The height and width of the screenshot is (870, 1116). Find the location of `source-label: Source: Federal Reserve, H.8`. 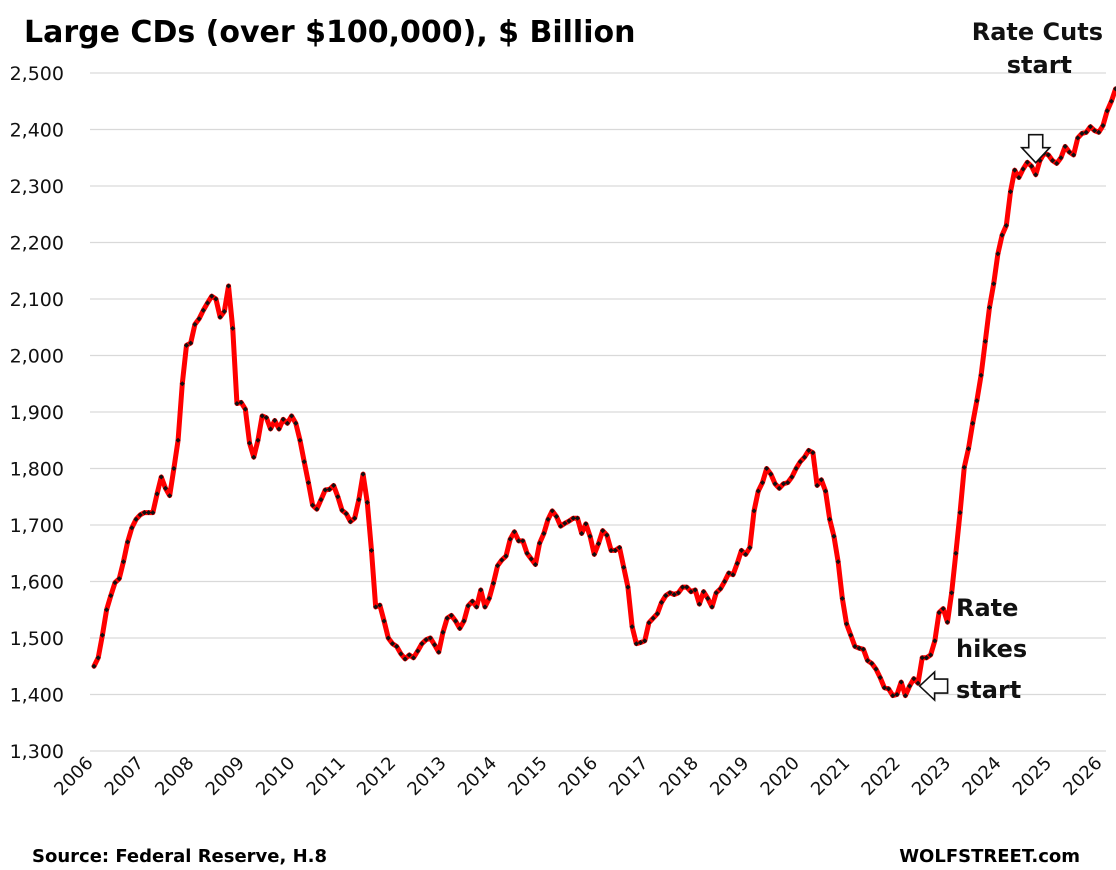

source-label: Source: Federal Reserve, H.8 is located at coordinates (179, 856).